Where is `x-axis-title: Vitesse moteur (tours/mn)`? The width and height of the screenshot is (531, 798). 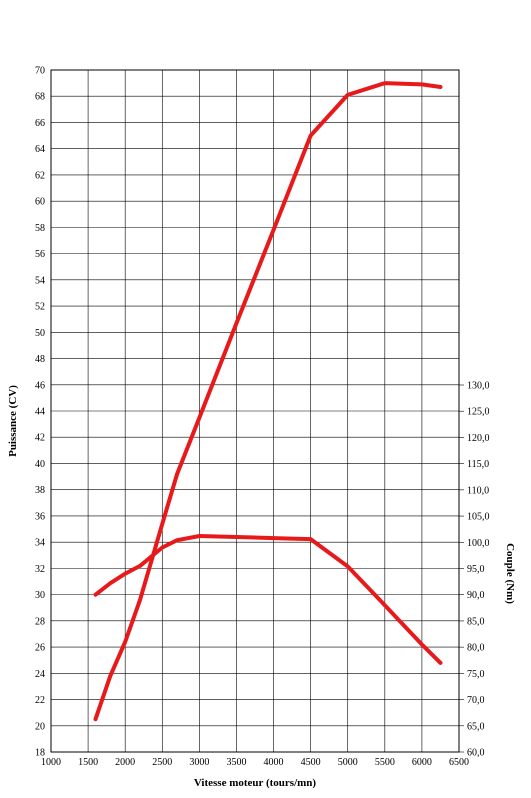
x-axis-title: Vitesse moteur (tours/mn) is located at coordinates (255, 783).